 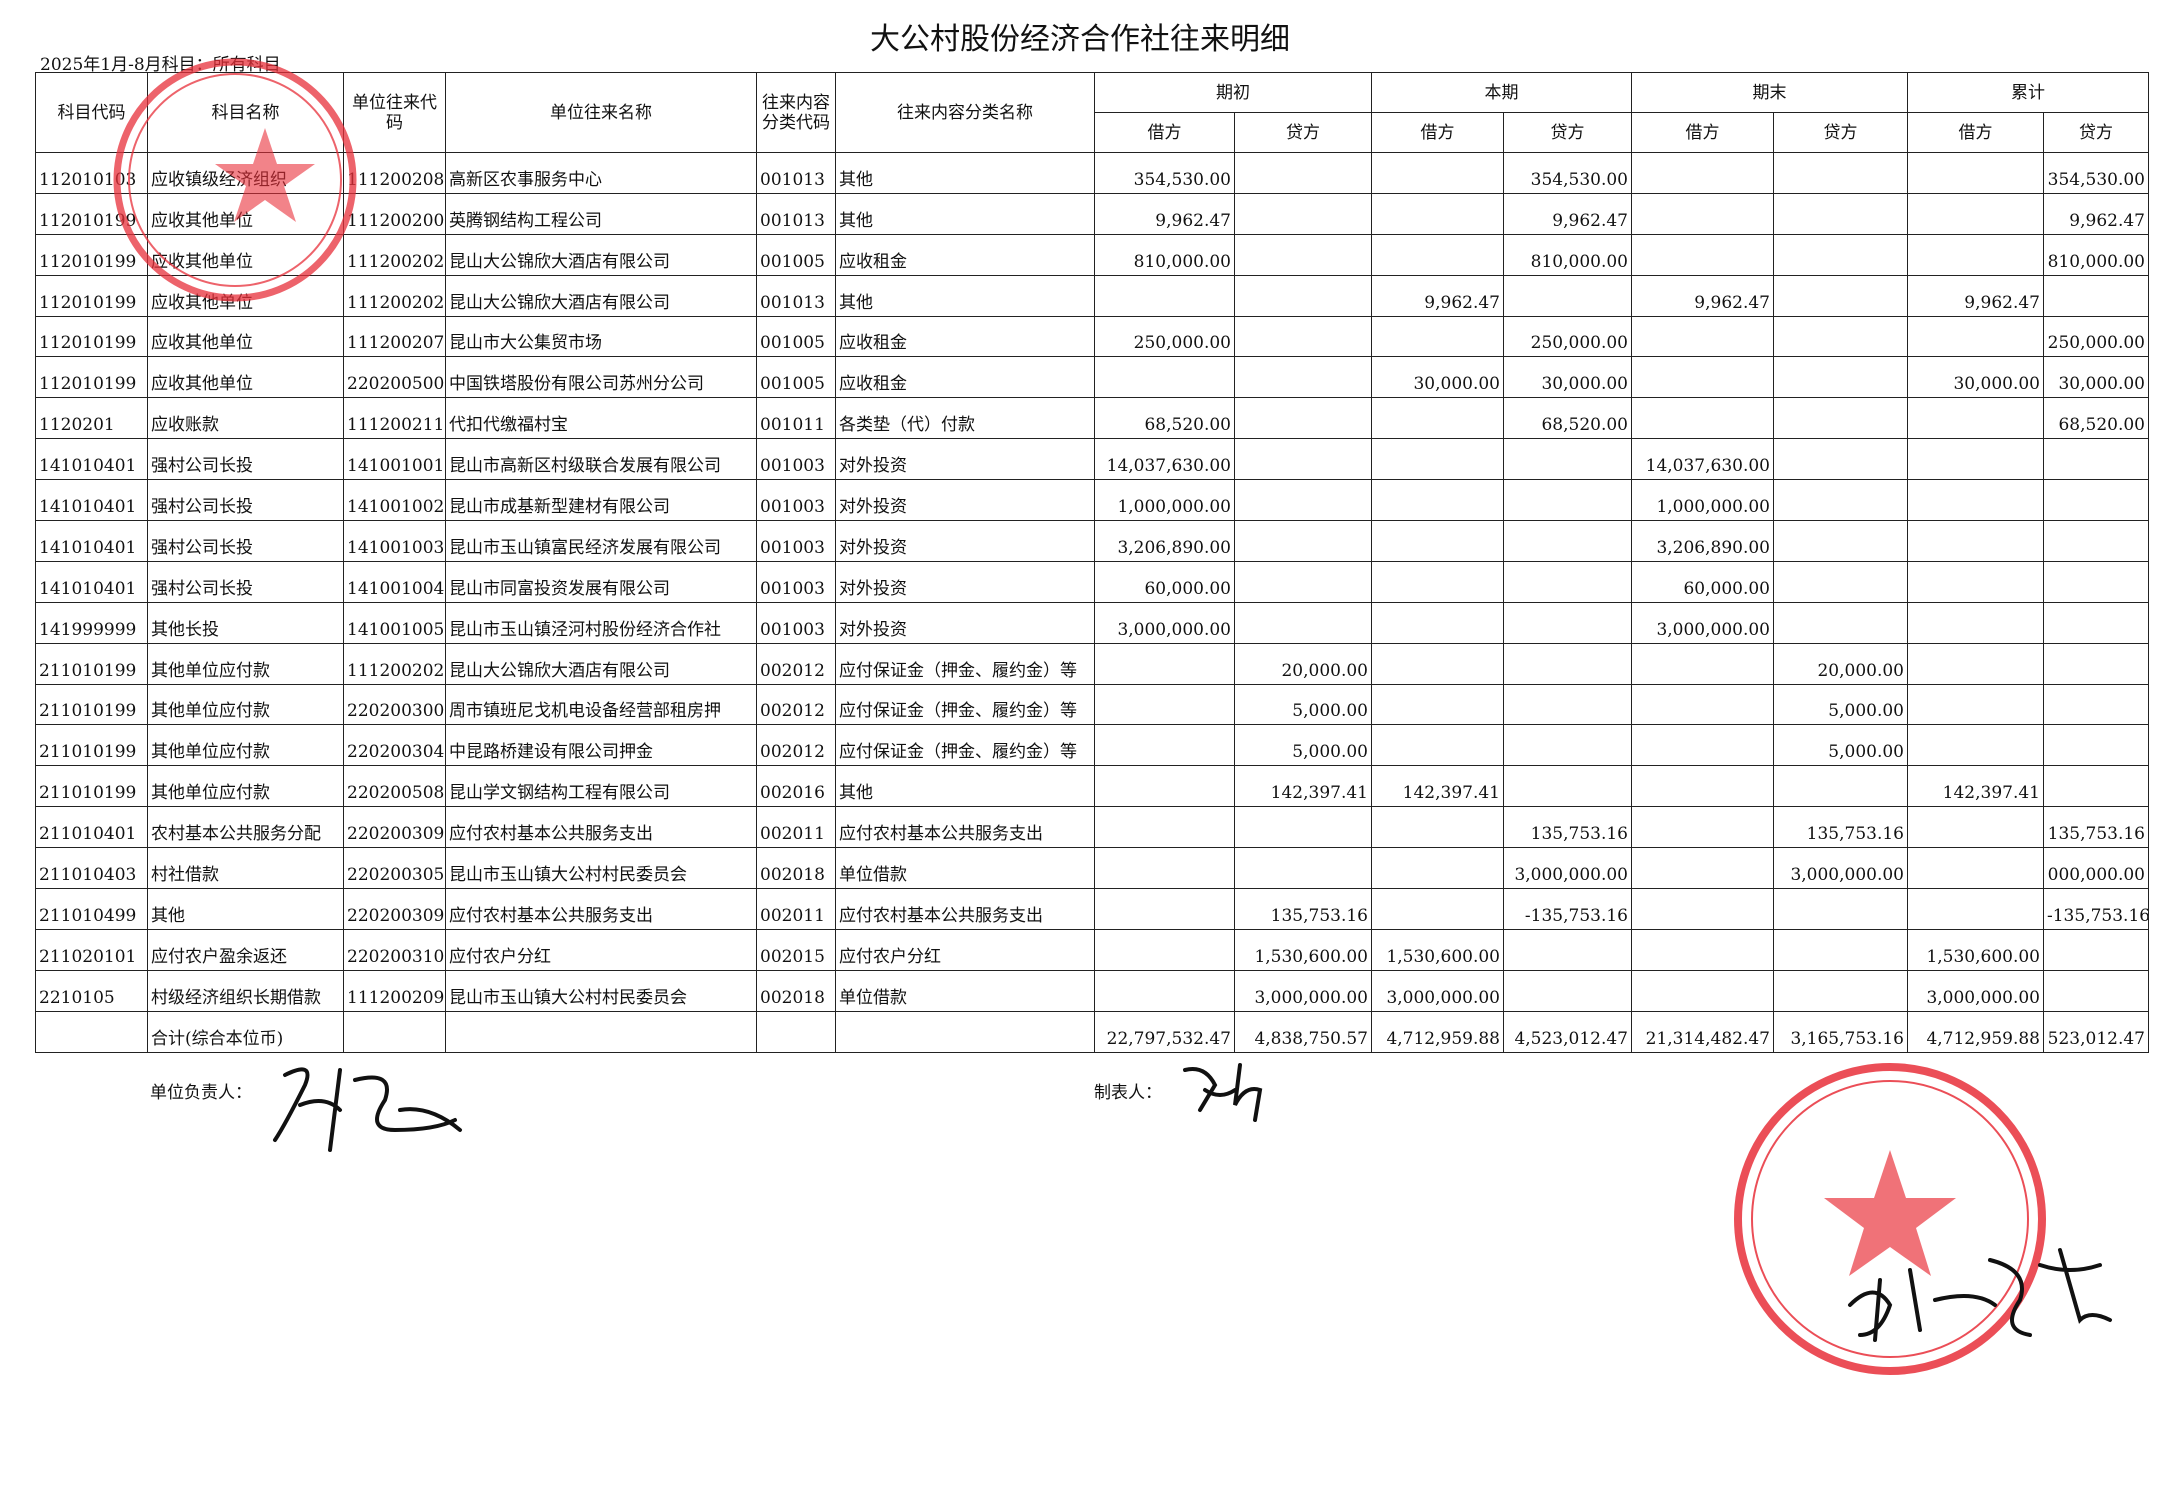 What do you see at coordinates (601, 909) in the screenshot?
I see `table-cell: 应付农村基本公共服务支出` at bounding box center [601, 909].